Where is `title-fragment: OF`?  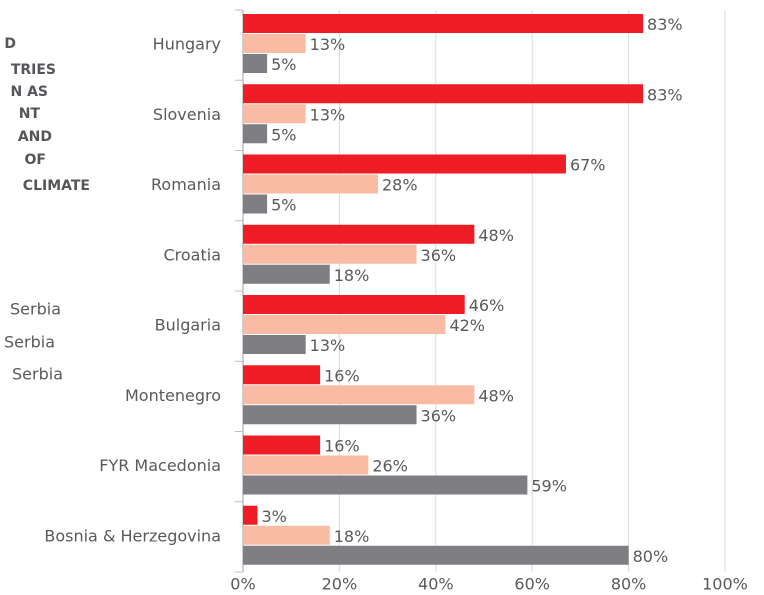 title-fragment: OF is located at coordinates (35, 160).